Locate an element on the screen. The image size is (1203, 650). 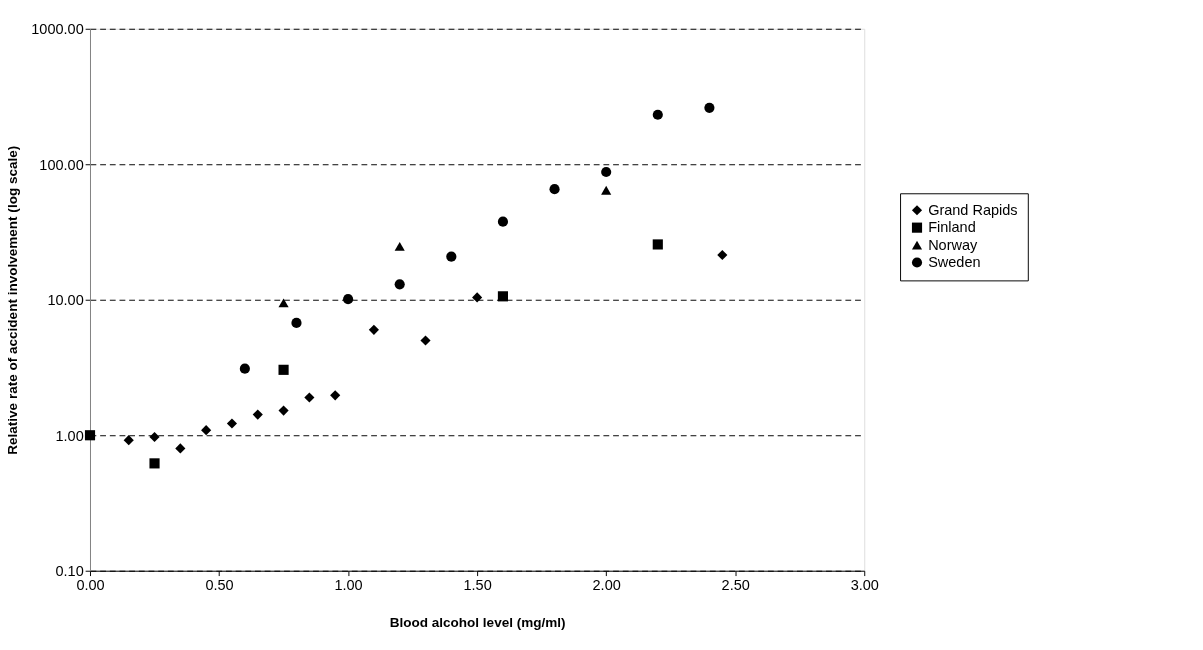
y-tick-label: 100.00 is located at coordinates (61, 164).